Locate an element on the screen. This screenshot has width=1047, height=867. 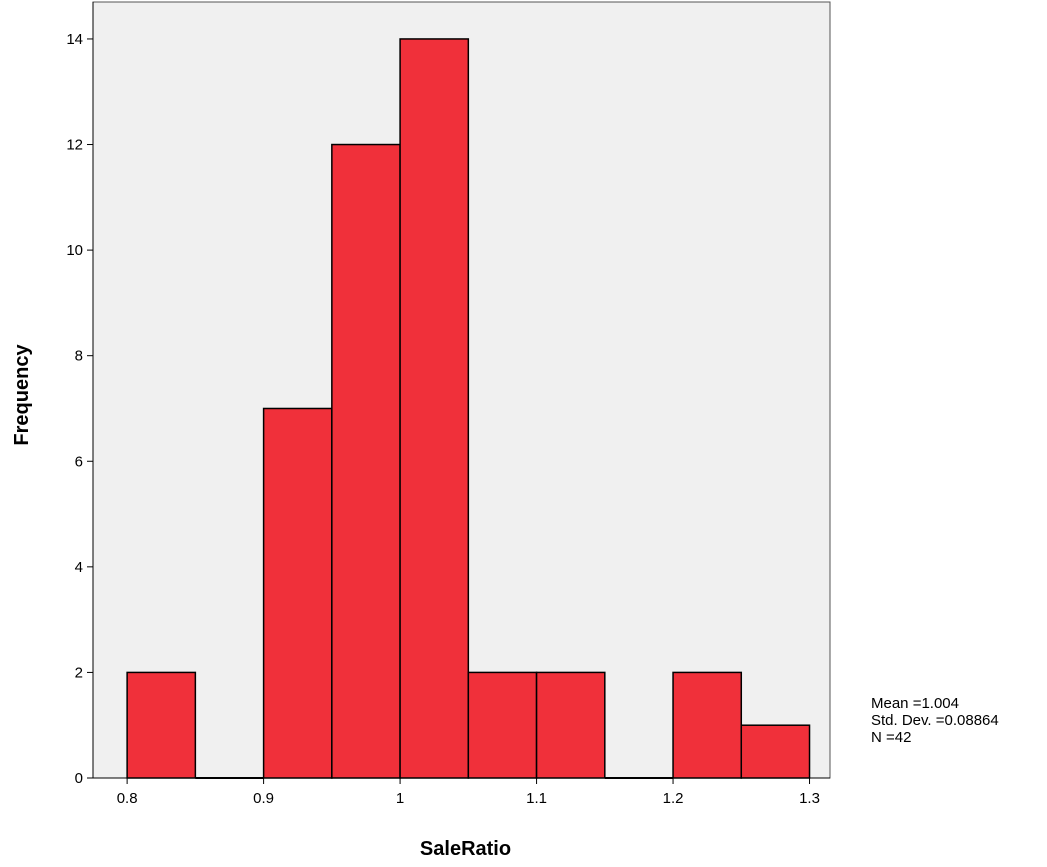
x-axis-title: SaleRatio is located at coordinates (465, 849).